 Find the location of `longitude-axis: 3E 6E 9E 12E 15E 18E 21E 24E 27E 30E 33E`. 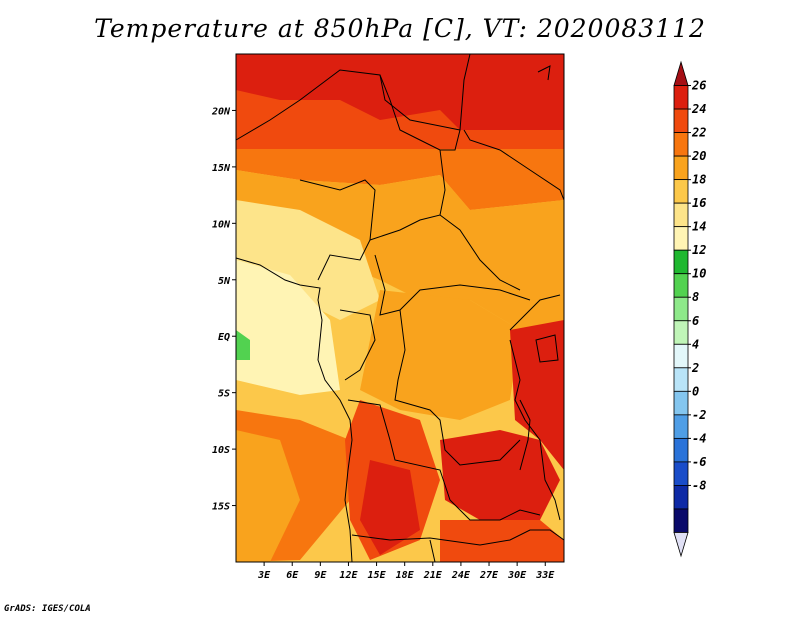

longitude-axis: 3E 6E 9E 12E 15E 18E 21E 24E 27E 30E 33E is located at coordinates (406, 571).